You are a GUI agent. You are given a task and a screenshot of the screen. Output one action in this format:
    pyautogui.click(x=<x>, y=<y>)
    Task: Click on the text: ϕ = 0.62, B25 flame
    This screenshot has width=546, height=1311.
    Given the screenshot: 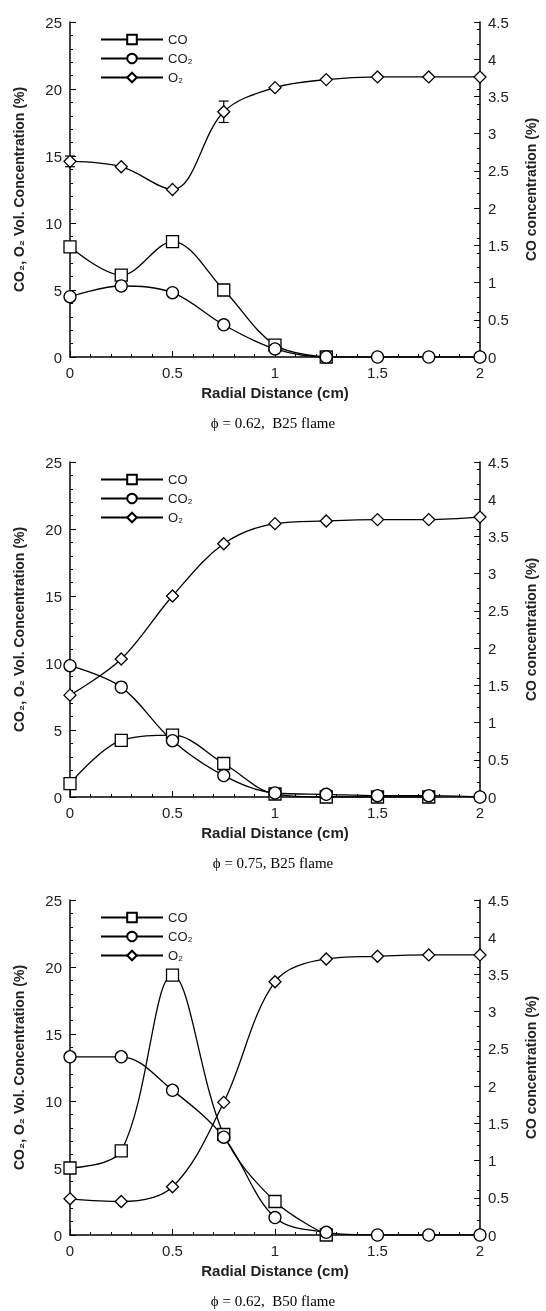 What is the action you would take?
    pyautogui.click(x=273, y=422)
    